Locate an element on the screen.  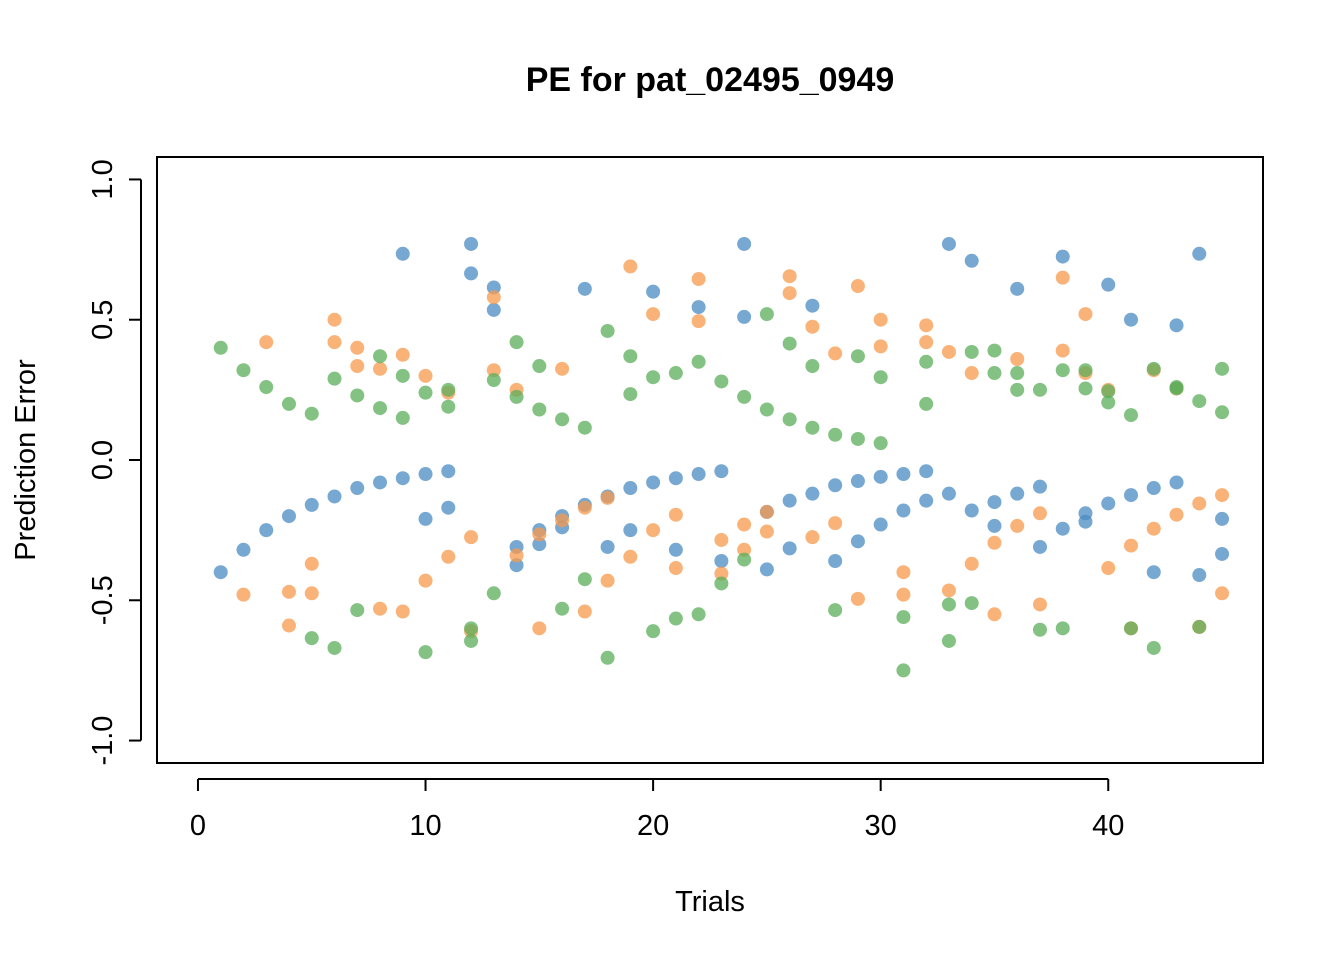
y-axis: -1.0 -0.5 0.0 0.5 1.0 is located at coordinates (114, 462).